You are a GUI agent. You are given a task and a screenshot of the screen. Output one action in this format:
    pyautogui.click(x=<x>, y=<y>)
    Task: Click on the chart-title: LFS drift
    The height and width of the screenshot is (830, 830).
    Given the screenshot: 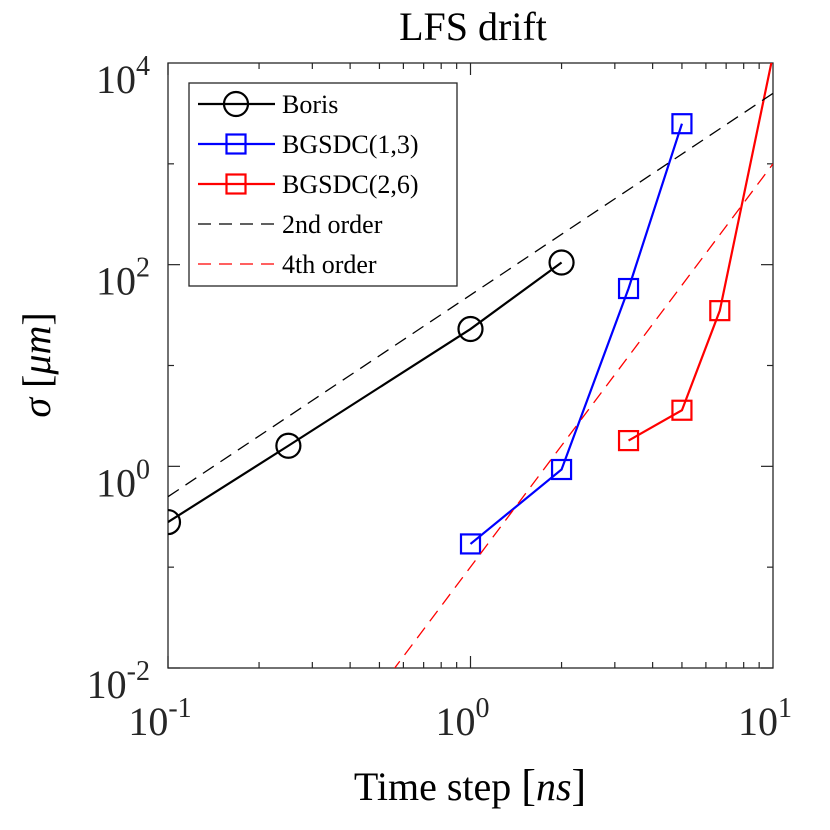 What is the action you would take?
    pyautogui.click(x=473, y=26)
    